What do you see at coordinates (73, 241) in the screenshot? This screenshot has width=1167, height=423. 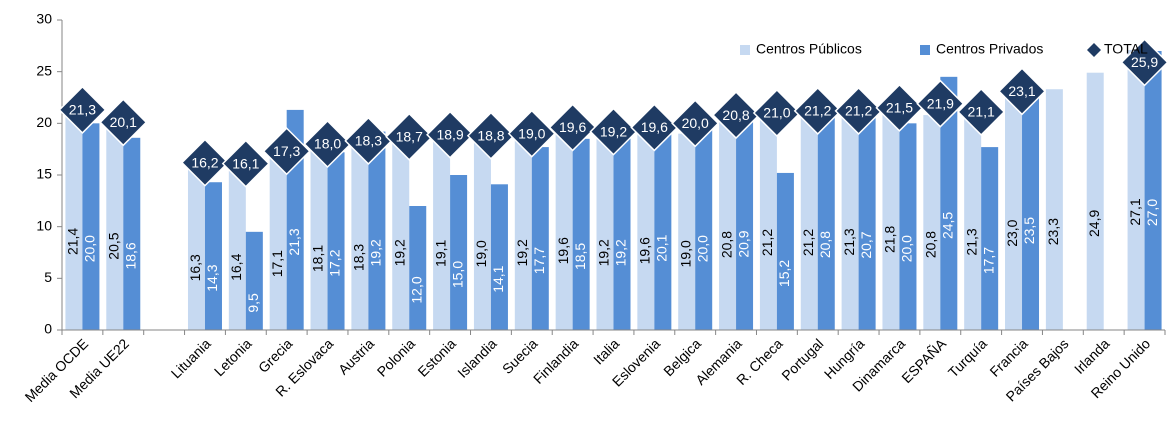 I see `bar-value-label: 21,4` at bounding box center [73, 241].